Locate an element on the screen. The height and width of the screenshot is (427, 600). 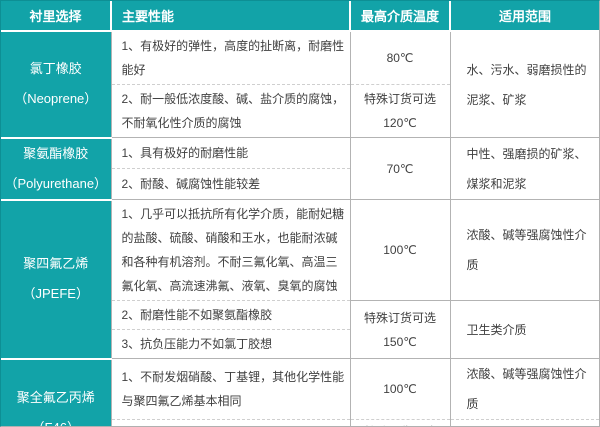
range-cell: 中性、强磨损的矿浆、煤浆和泥浆 is located at coordinates (524, 168).